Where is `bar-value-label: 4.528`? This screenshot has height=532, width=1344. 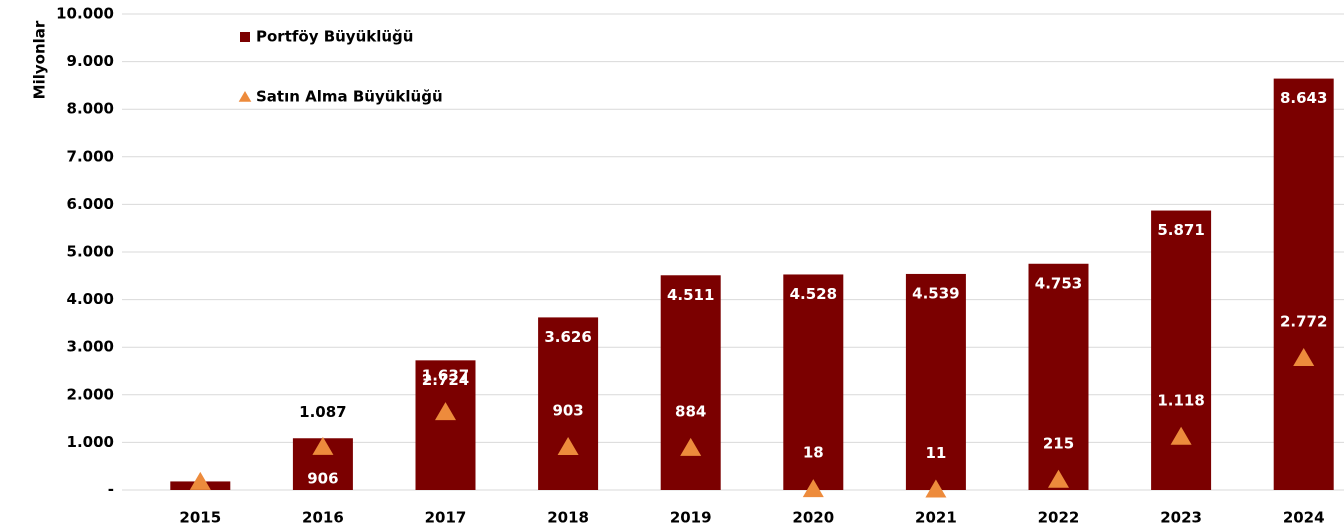 bar-value-label: 4.528 is located at coordinates (813, 294).